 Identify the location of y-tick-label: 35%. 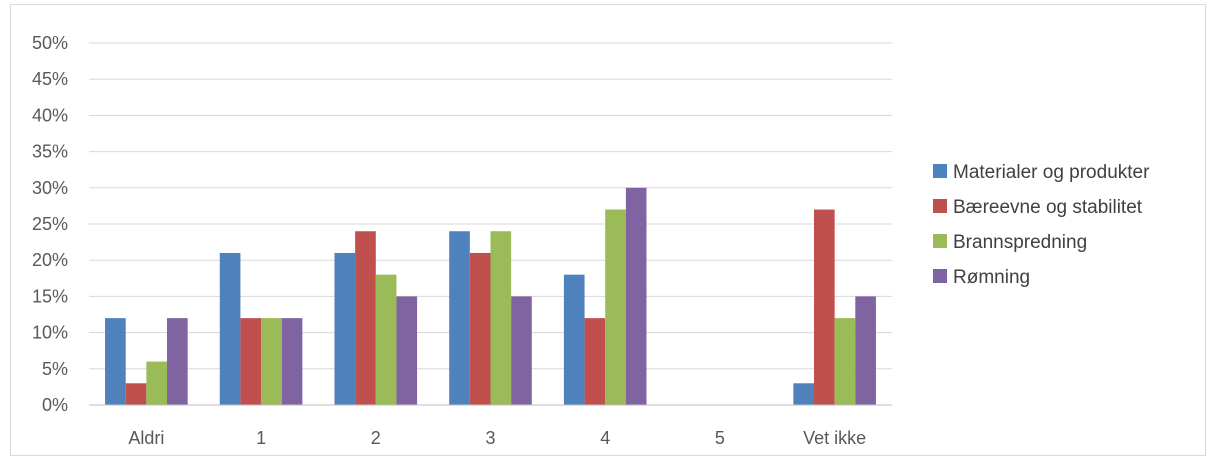
(50, 152).